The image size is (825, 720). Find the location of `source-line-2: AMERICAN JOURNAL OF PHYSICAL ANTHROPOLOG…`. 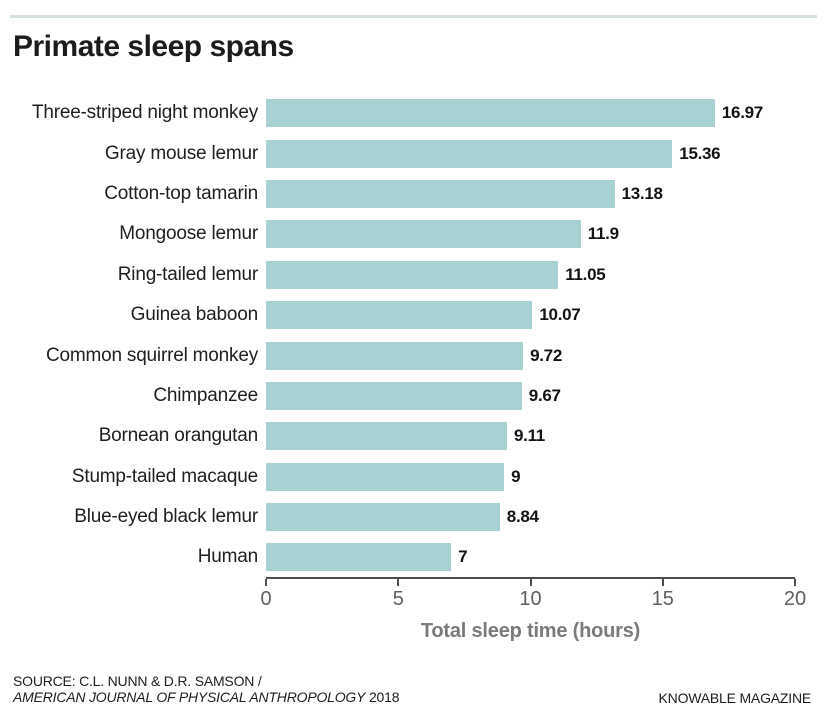

source-line-2: AMERICAN JOURNAL OF PHYSICAL ANTHROPOLOG… is located at coordinates (206, 697).